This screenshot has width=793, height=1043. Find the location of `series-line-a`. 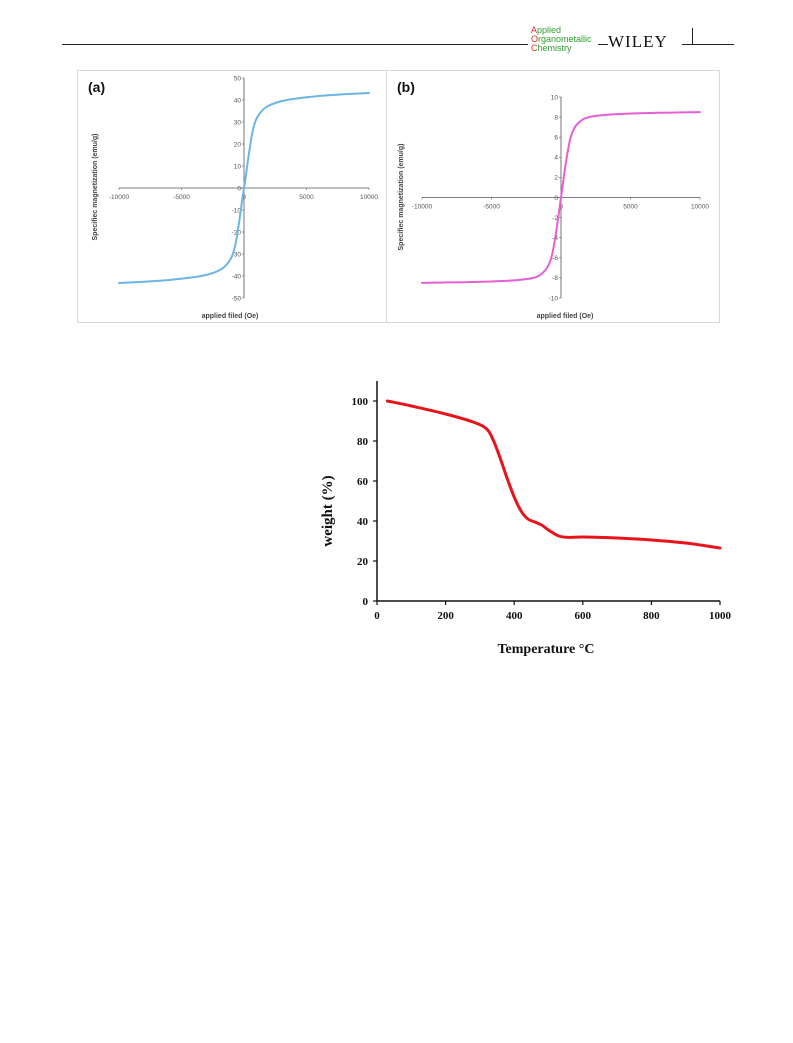

series-line-a is located at coordinates (244, 188).